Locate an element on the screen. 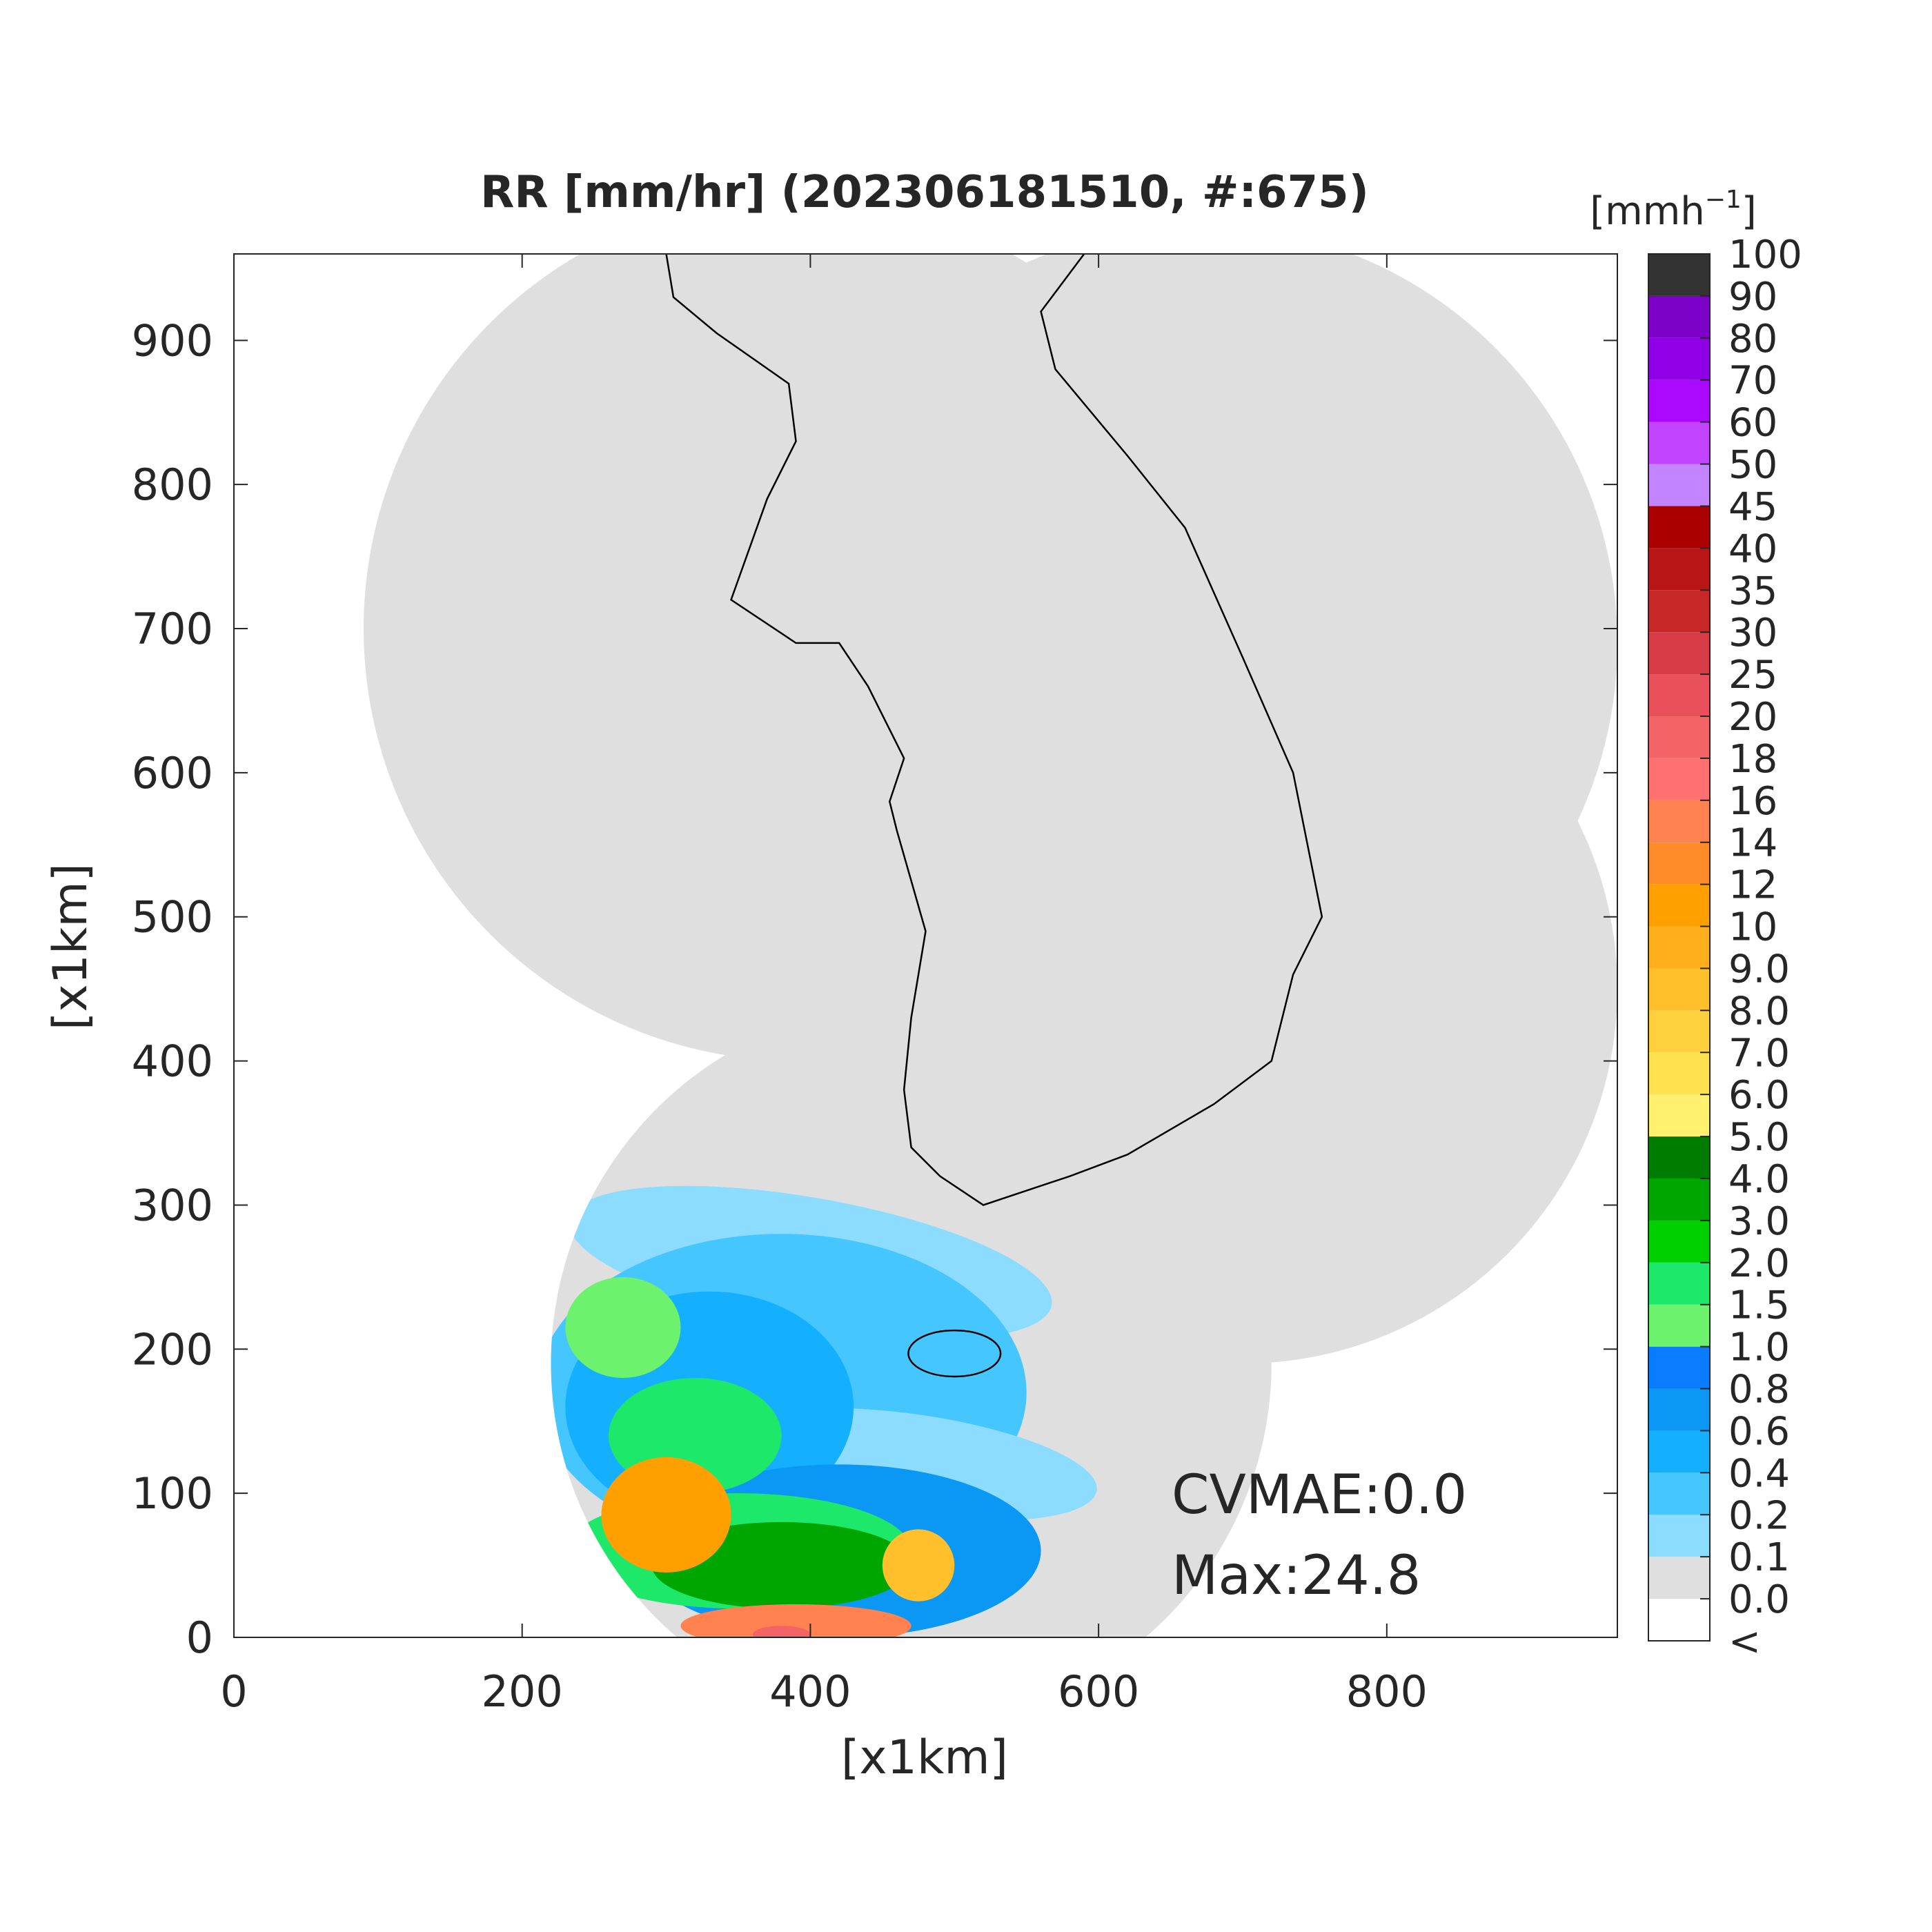 This screenshot has width=1932, height=1932. colorbar-tick-label: 2.0 is located at coordinates (1759, 1263).